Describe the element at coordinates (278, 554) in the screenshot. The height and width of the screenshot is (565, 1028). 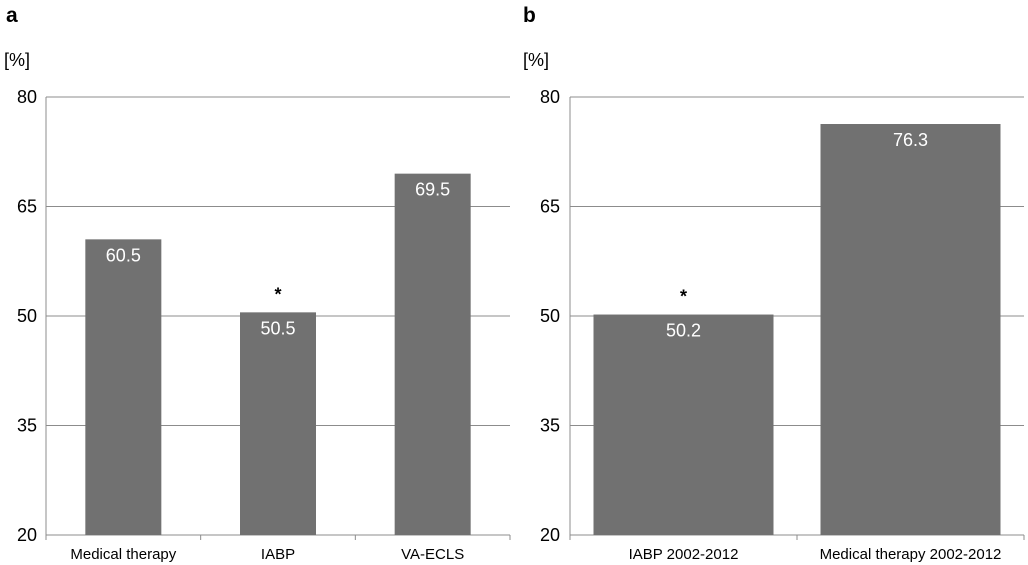
I see `x-tick-label: IABP` at that location.